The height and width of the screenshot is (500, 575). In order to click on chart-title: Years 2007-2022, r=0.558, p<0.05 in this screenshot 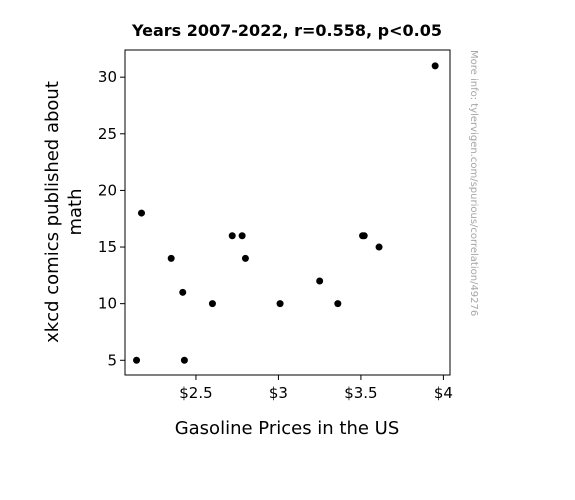, I will do `click(286, 30)`.